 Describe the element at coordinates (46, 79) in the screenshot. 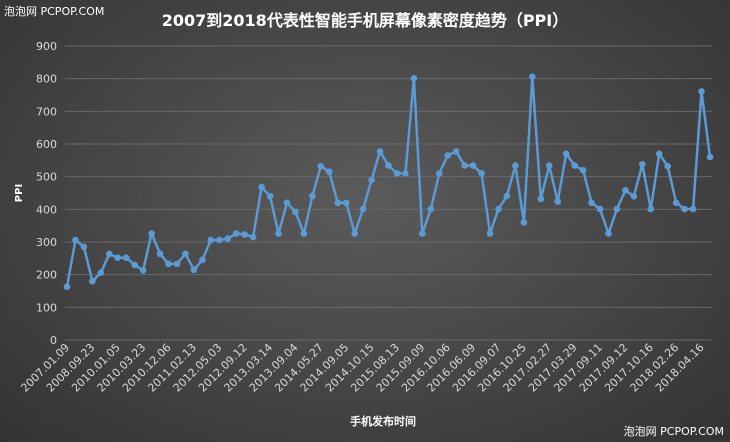

I see `y-tick-label-800: 800` at that location.